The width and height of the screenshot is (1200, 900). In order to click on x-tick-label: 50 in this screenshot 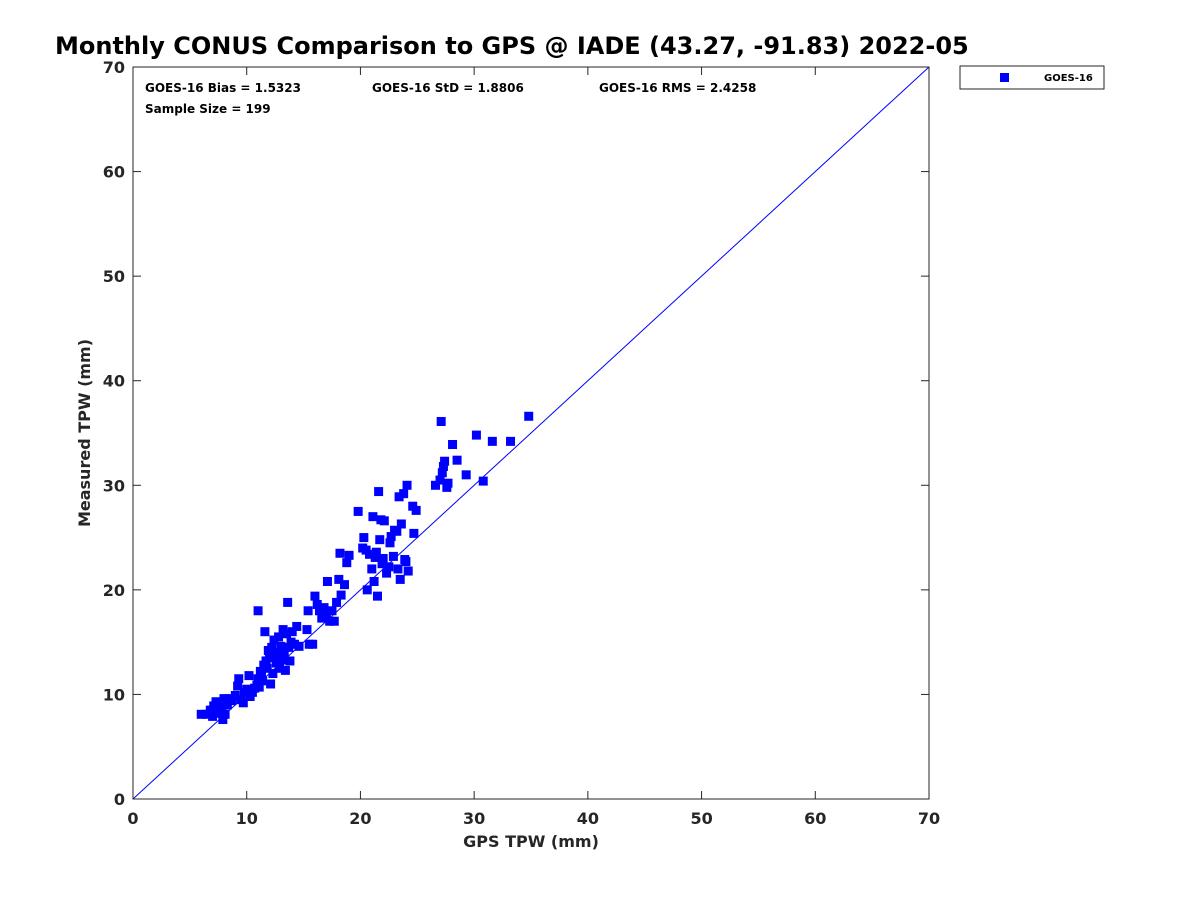, I will do `click(701, 818)`.